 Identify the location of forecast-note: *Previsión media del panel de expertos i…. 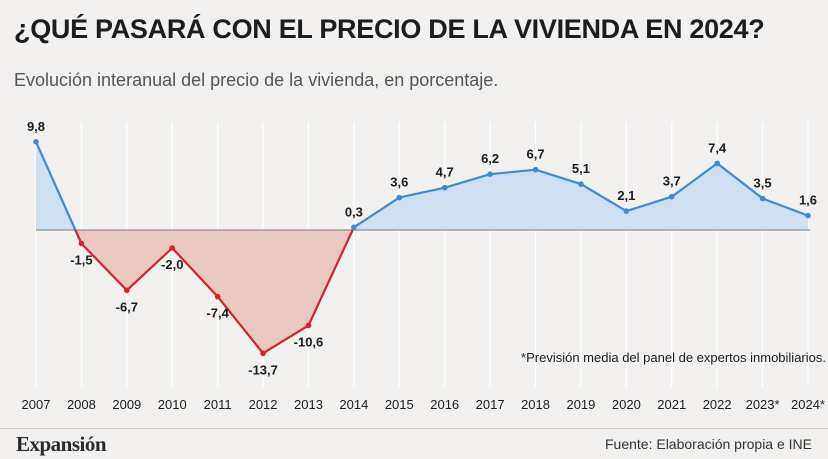
(673, 357).